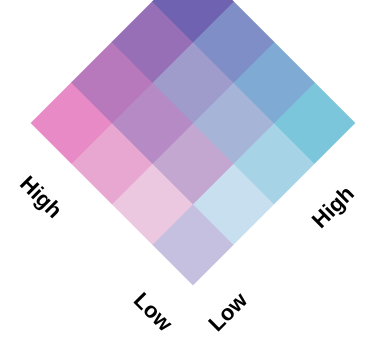 The height and width of the screenshot is (350, 370). What do you see at coordinates (333, 207) in the screenshot?
I see `right-axis-high-label: High` at bounding box center [333, 207].